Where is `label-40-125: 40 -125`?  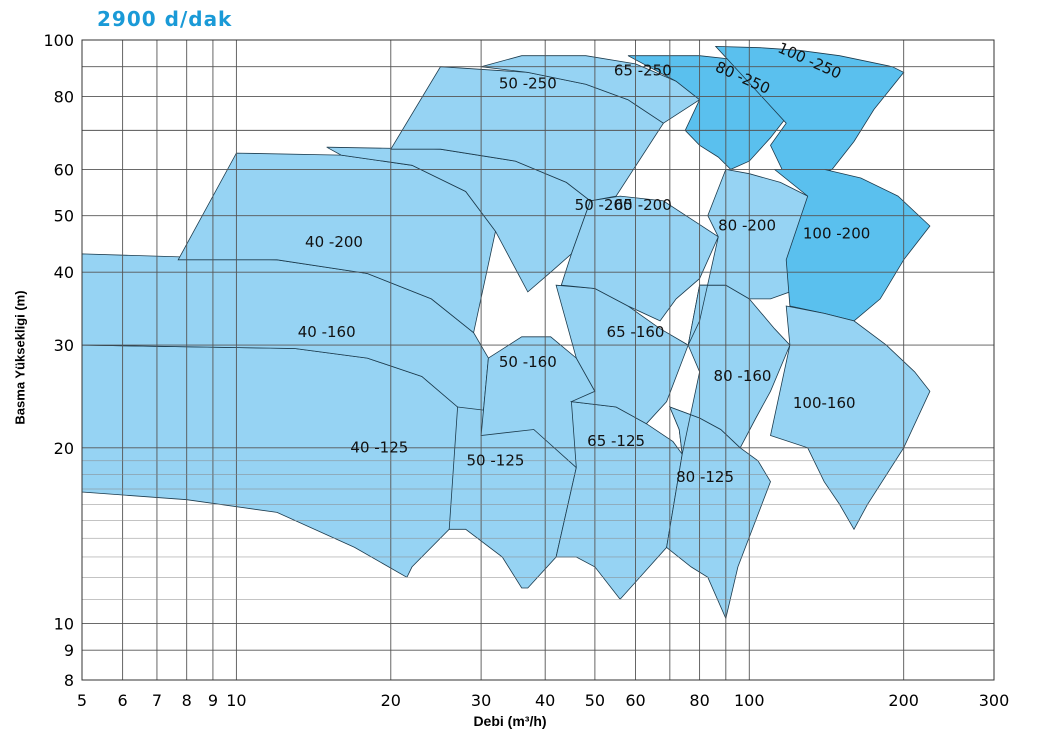
label-40-125: 40 -125 is located at coordinates (379, 447).